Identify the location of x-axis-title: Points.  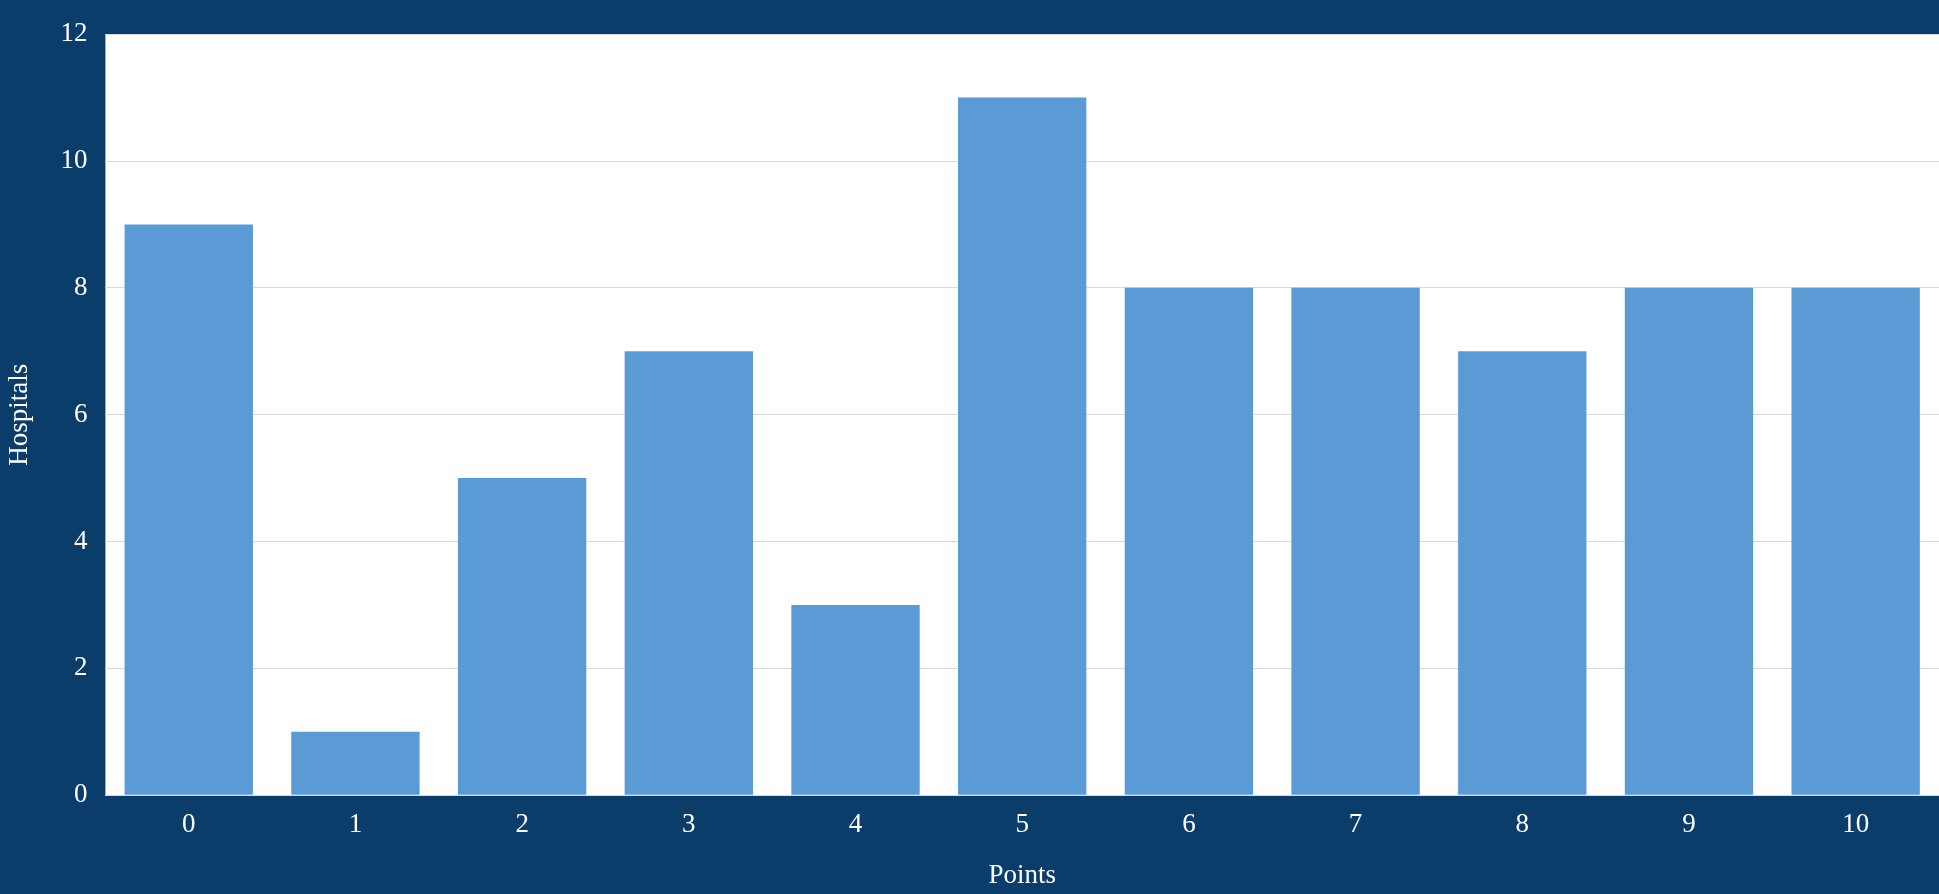
(1022, 873).